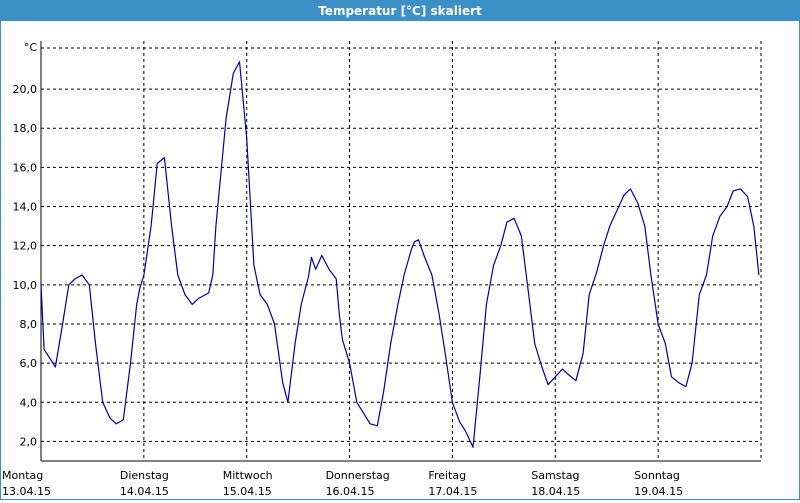 Image resolution: width=800 pixels, height=503 pixels. Describe the element at coordinates (144, 475) in the screenshot. I see `x-day-label: Dienstag` at that location.